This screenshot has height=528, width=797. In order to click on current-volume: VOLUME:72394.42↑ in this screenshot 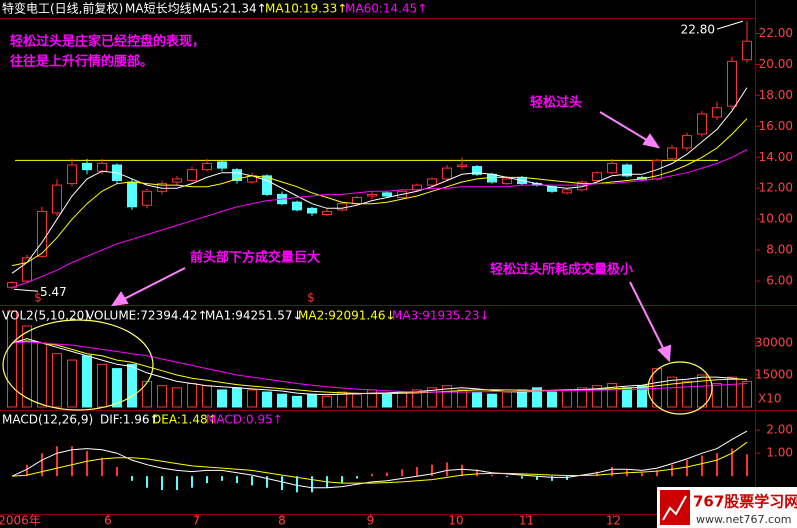, I will do `click(147, 316)`.